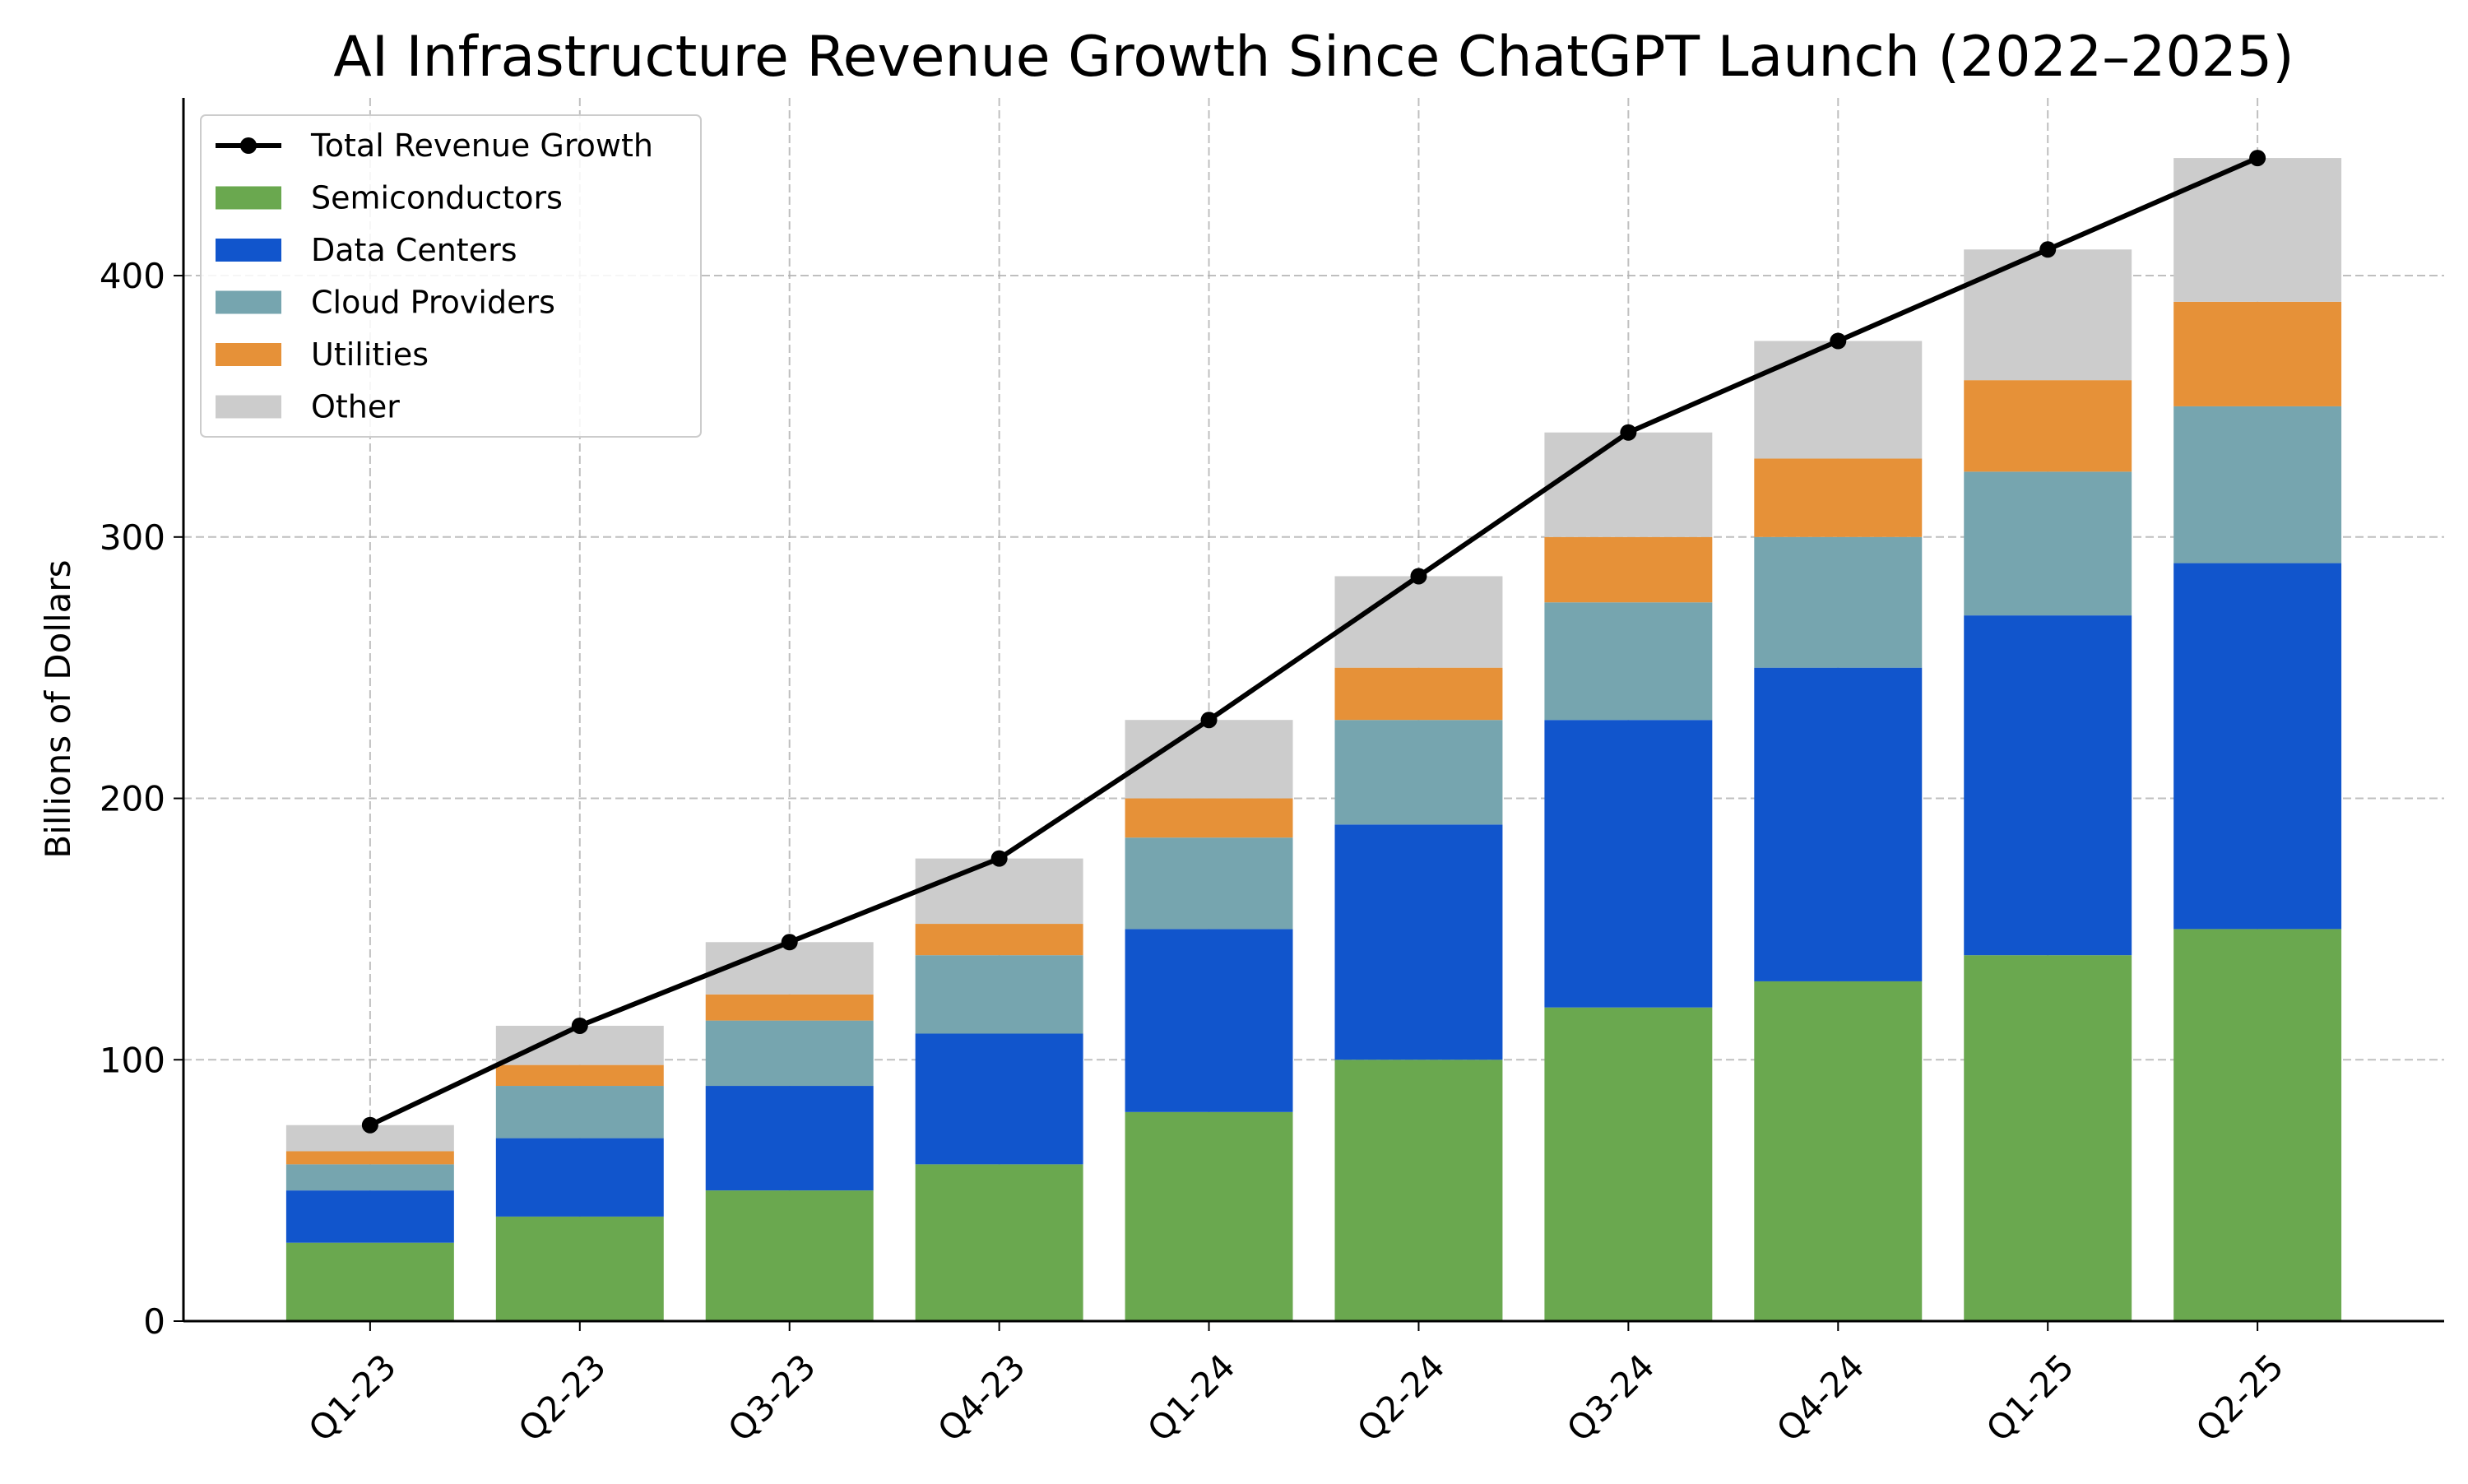 The width and height of the screenshot is (2468, 1484). I want to click on y-tick-label: 100, so click(132, 1060).